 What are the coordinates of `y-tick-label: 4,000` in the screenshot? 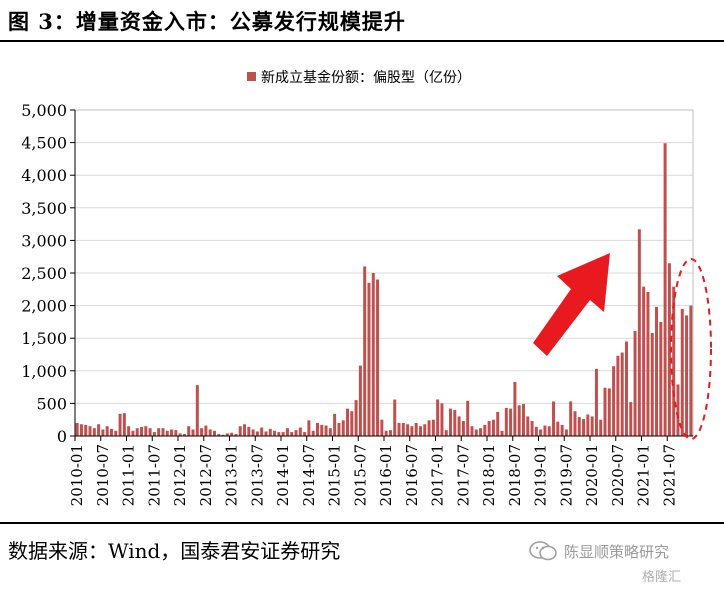 It's located at (44, 175).